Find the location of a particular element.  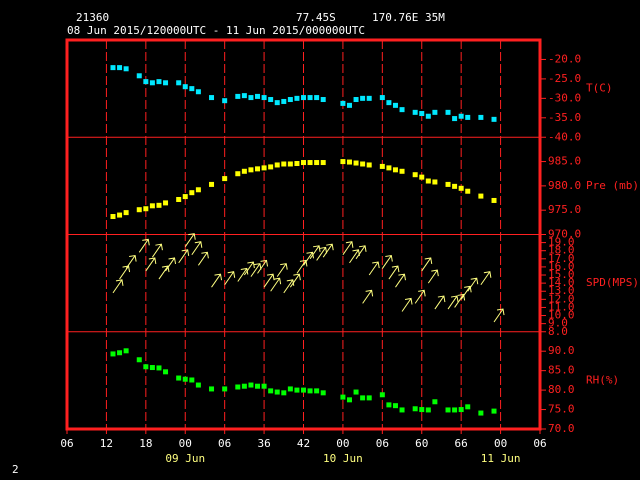

y-tick-label: 15.0 is located at coordinates (561, 274).